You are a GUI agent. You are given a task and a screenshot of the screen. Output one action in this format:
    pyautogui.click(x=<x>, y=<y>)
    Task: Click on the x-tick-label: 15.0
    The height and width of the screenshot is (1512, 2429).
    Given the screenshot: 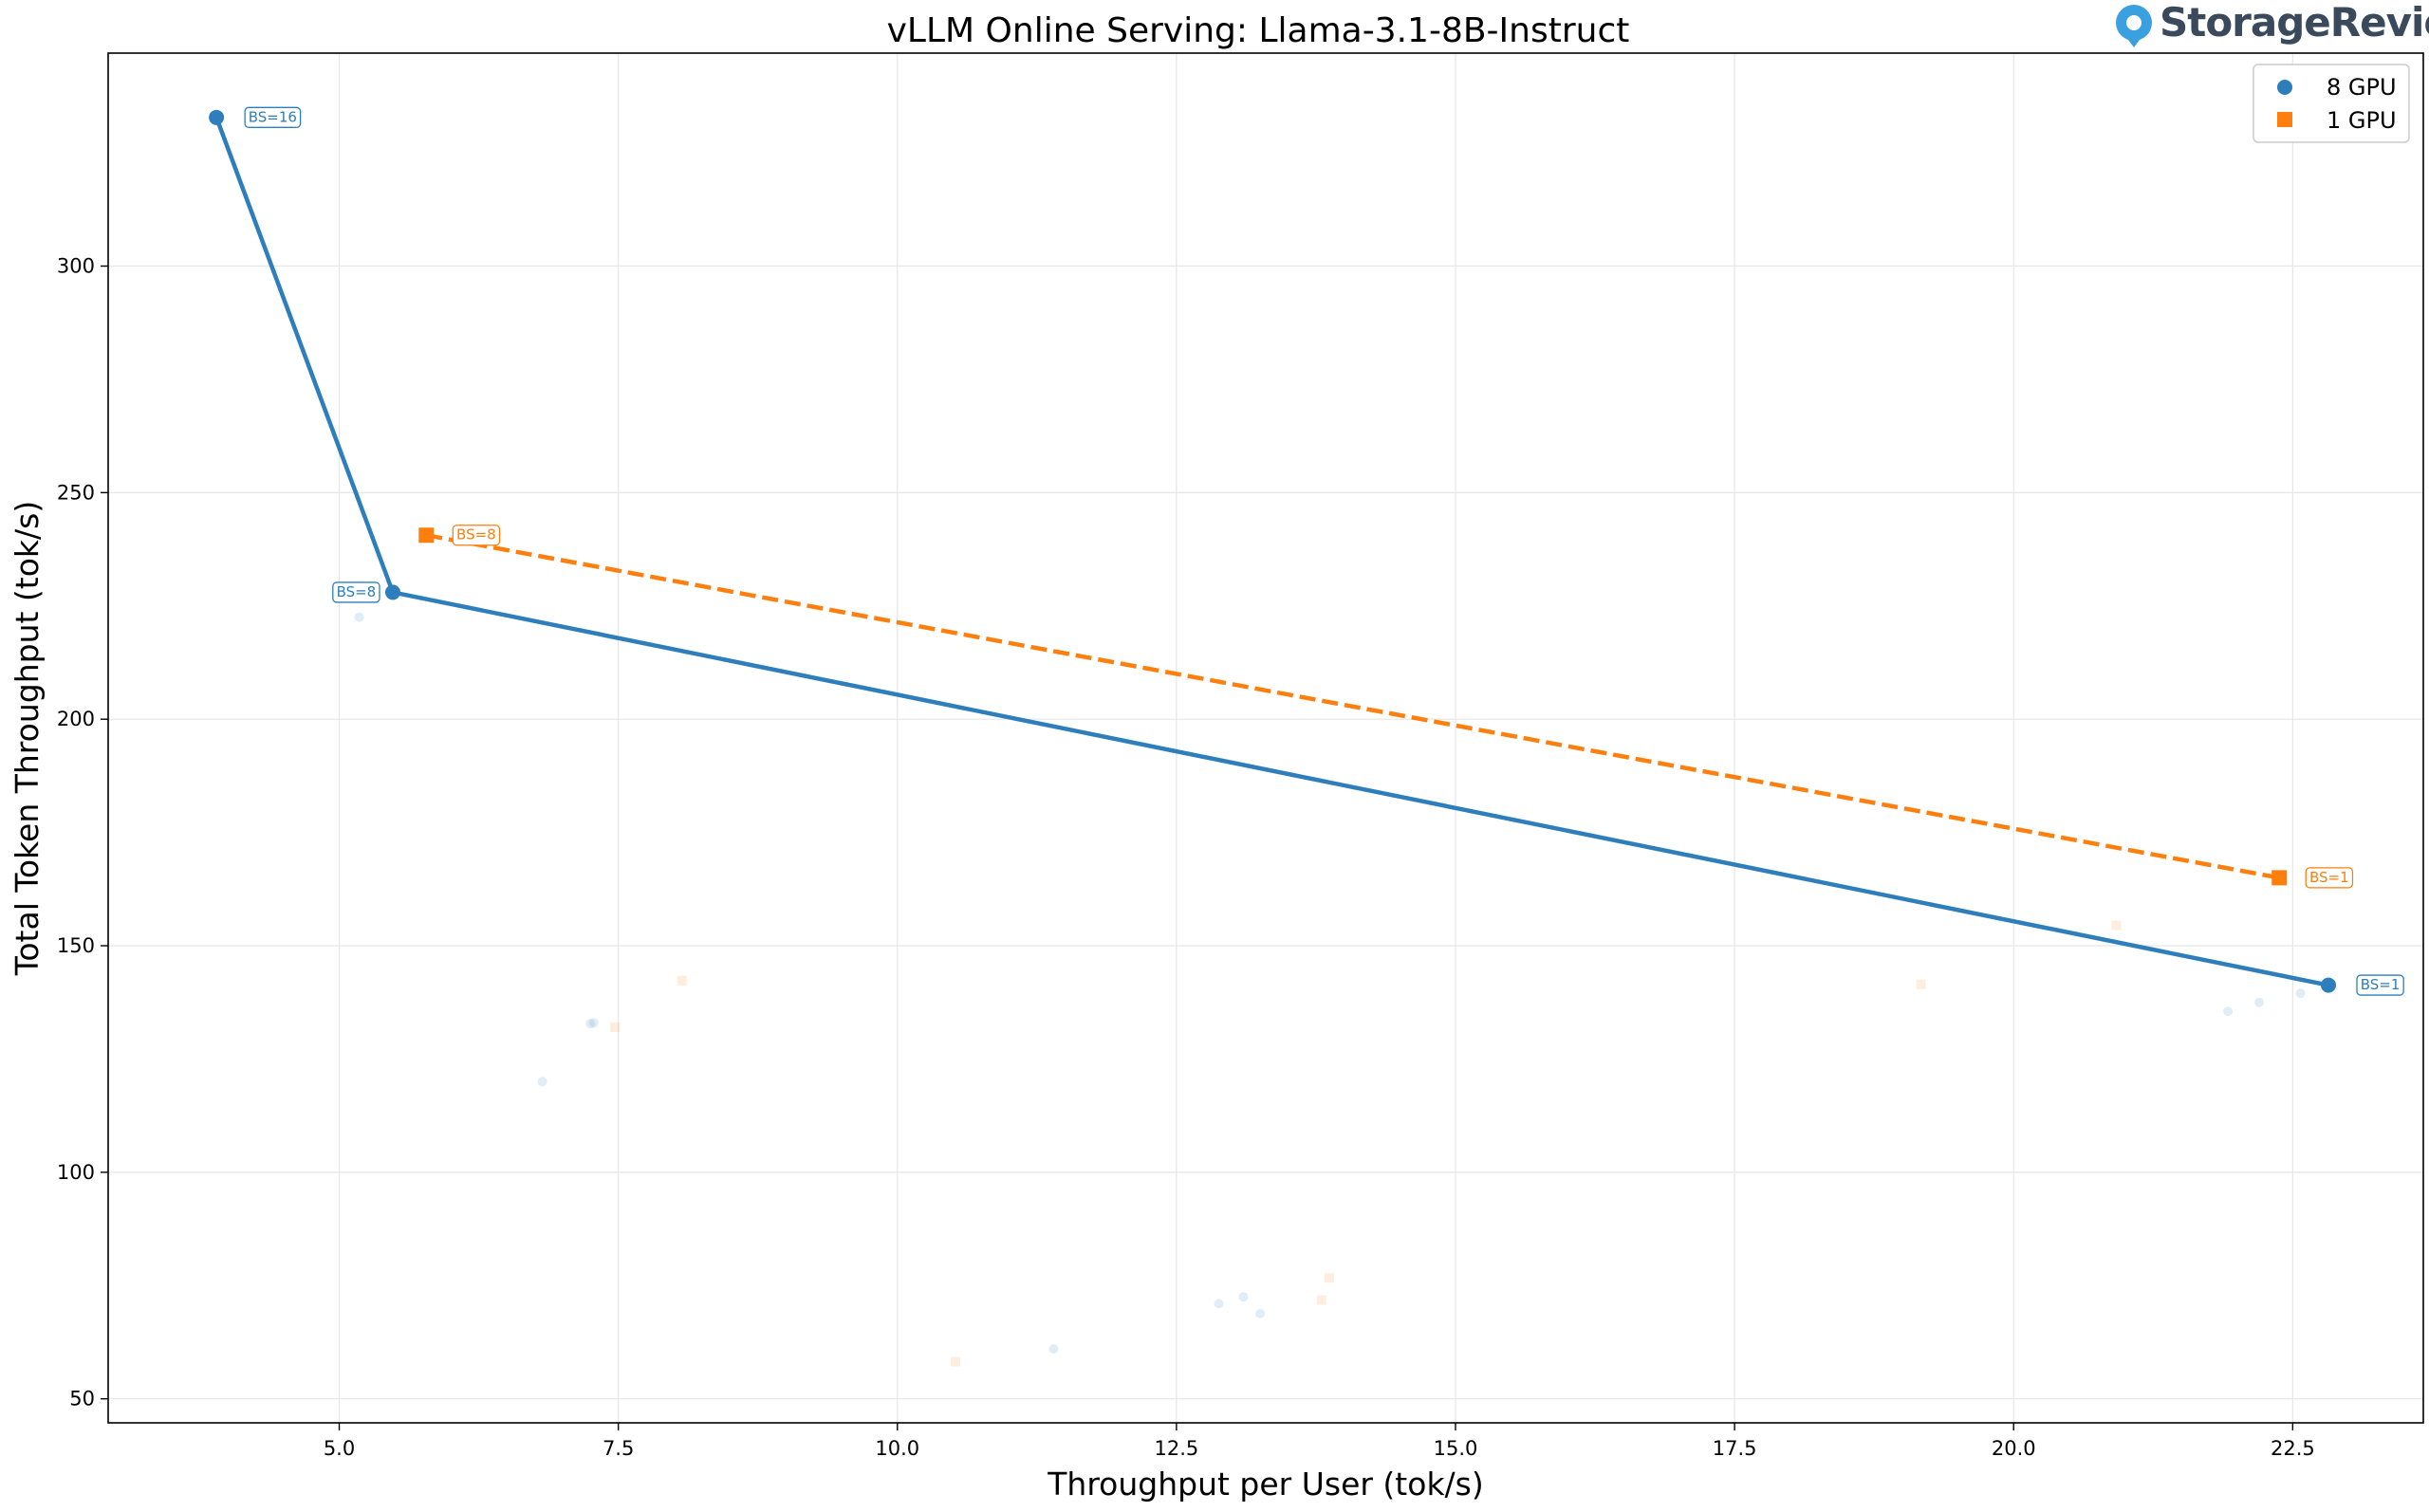 What is the action you would take?
    pyautogui.click(x=1456, y=1448)
    